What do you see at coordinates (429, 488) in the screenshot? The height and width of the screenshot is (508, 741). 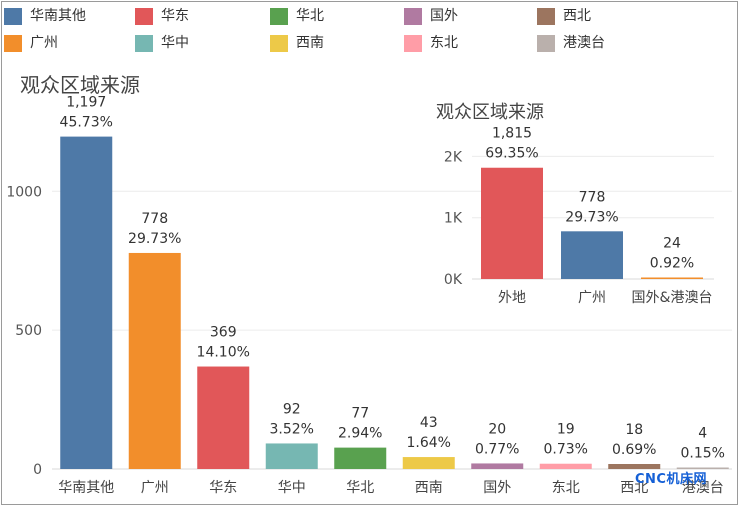 I see `category-label: 西南` at bounding box center [429, 488].